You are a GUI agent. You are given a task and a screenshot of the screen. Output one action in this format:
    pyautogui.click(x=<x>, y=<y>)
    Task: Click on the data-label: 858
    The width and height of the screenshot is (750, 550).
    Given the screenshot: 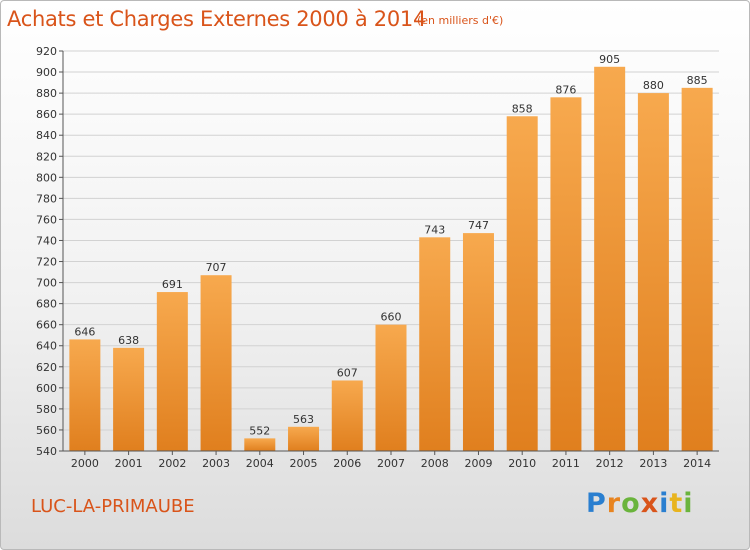 What is the action you would take?
    pyautogui.click(x=522, y=108)
    